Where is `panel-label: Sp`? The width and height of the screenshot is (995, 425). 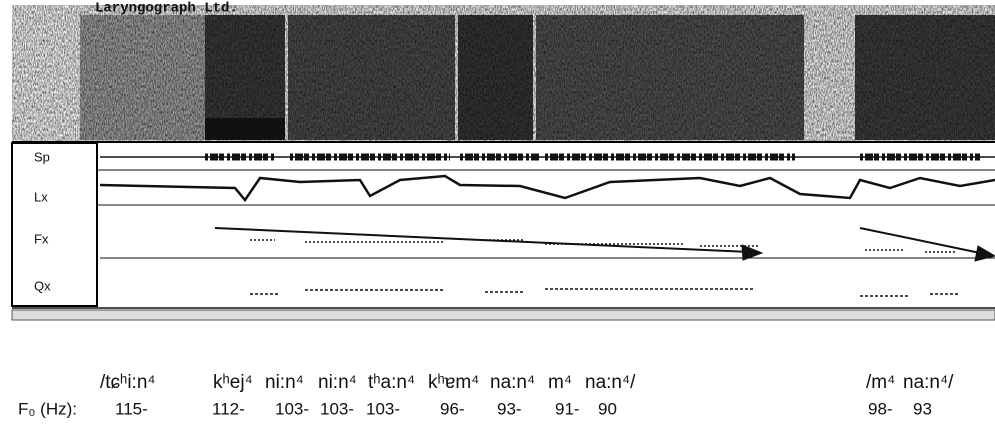
panel-label: Sp is located at coordinates (42, 156).